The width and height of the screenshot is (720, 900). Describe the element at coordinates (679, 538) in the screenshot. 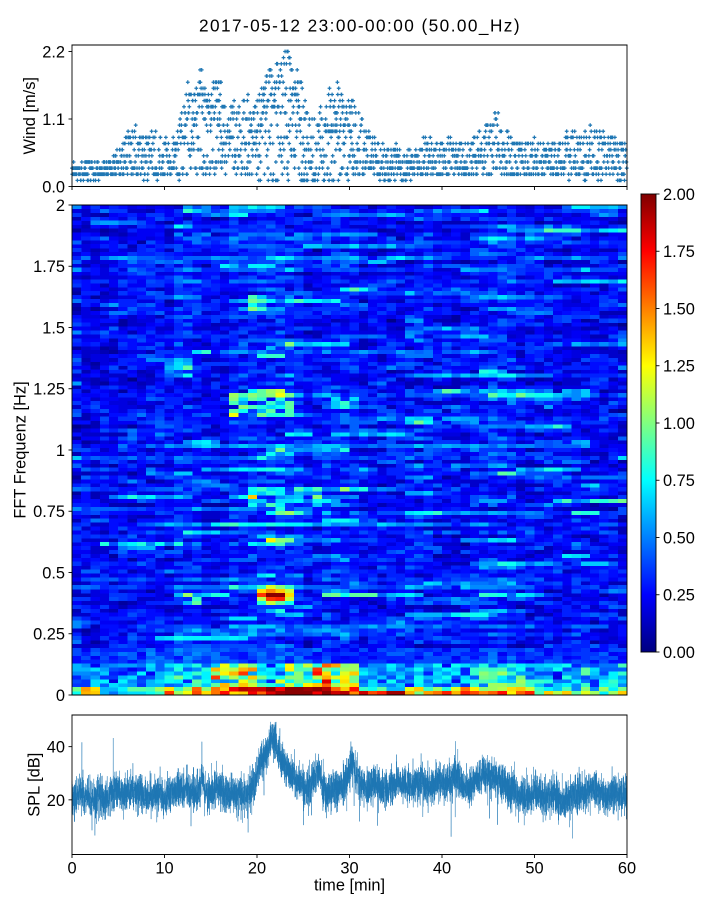

I see `svg-text: 0.50` at that location.